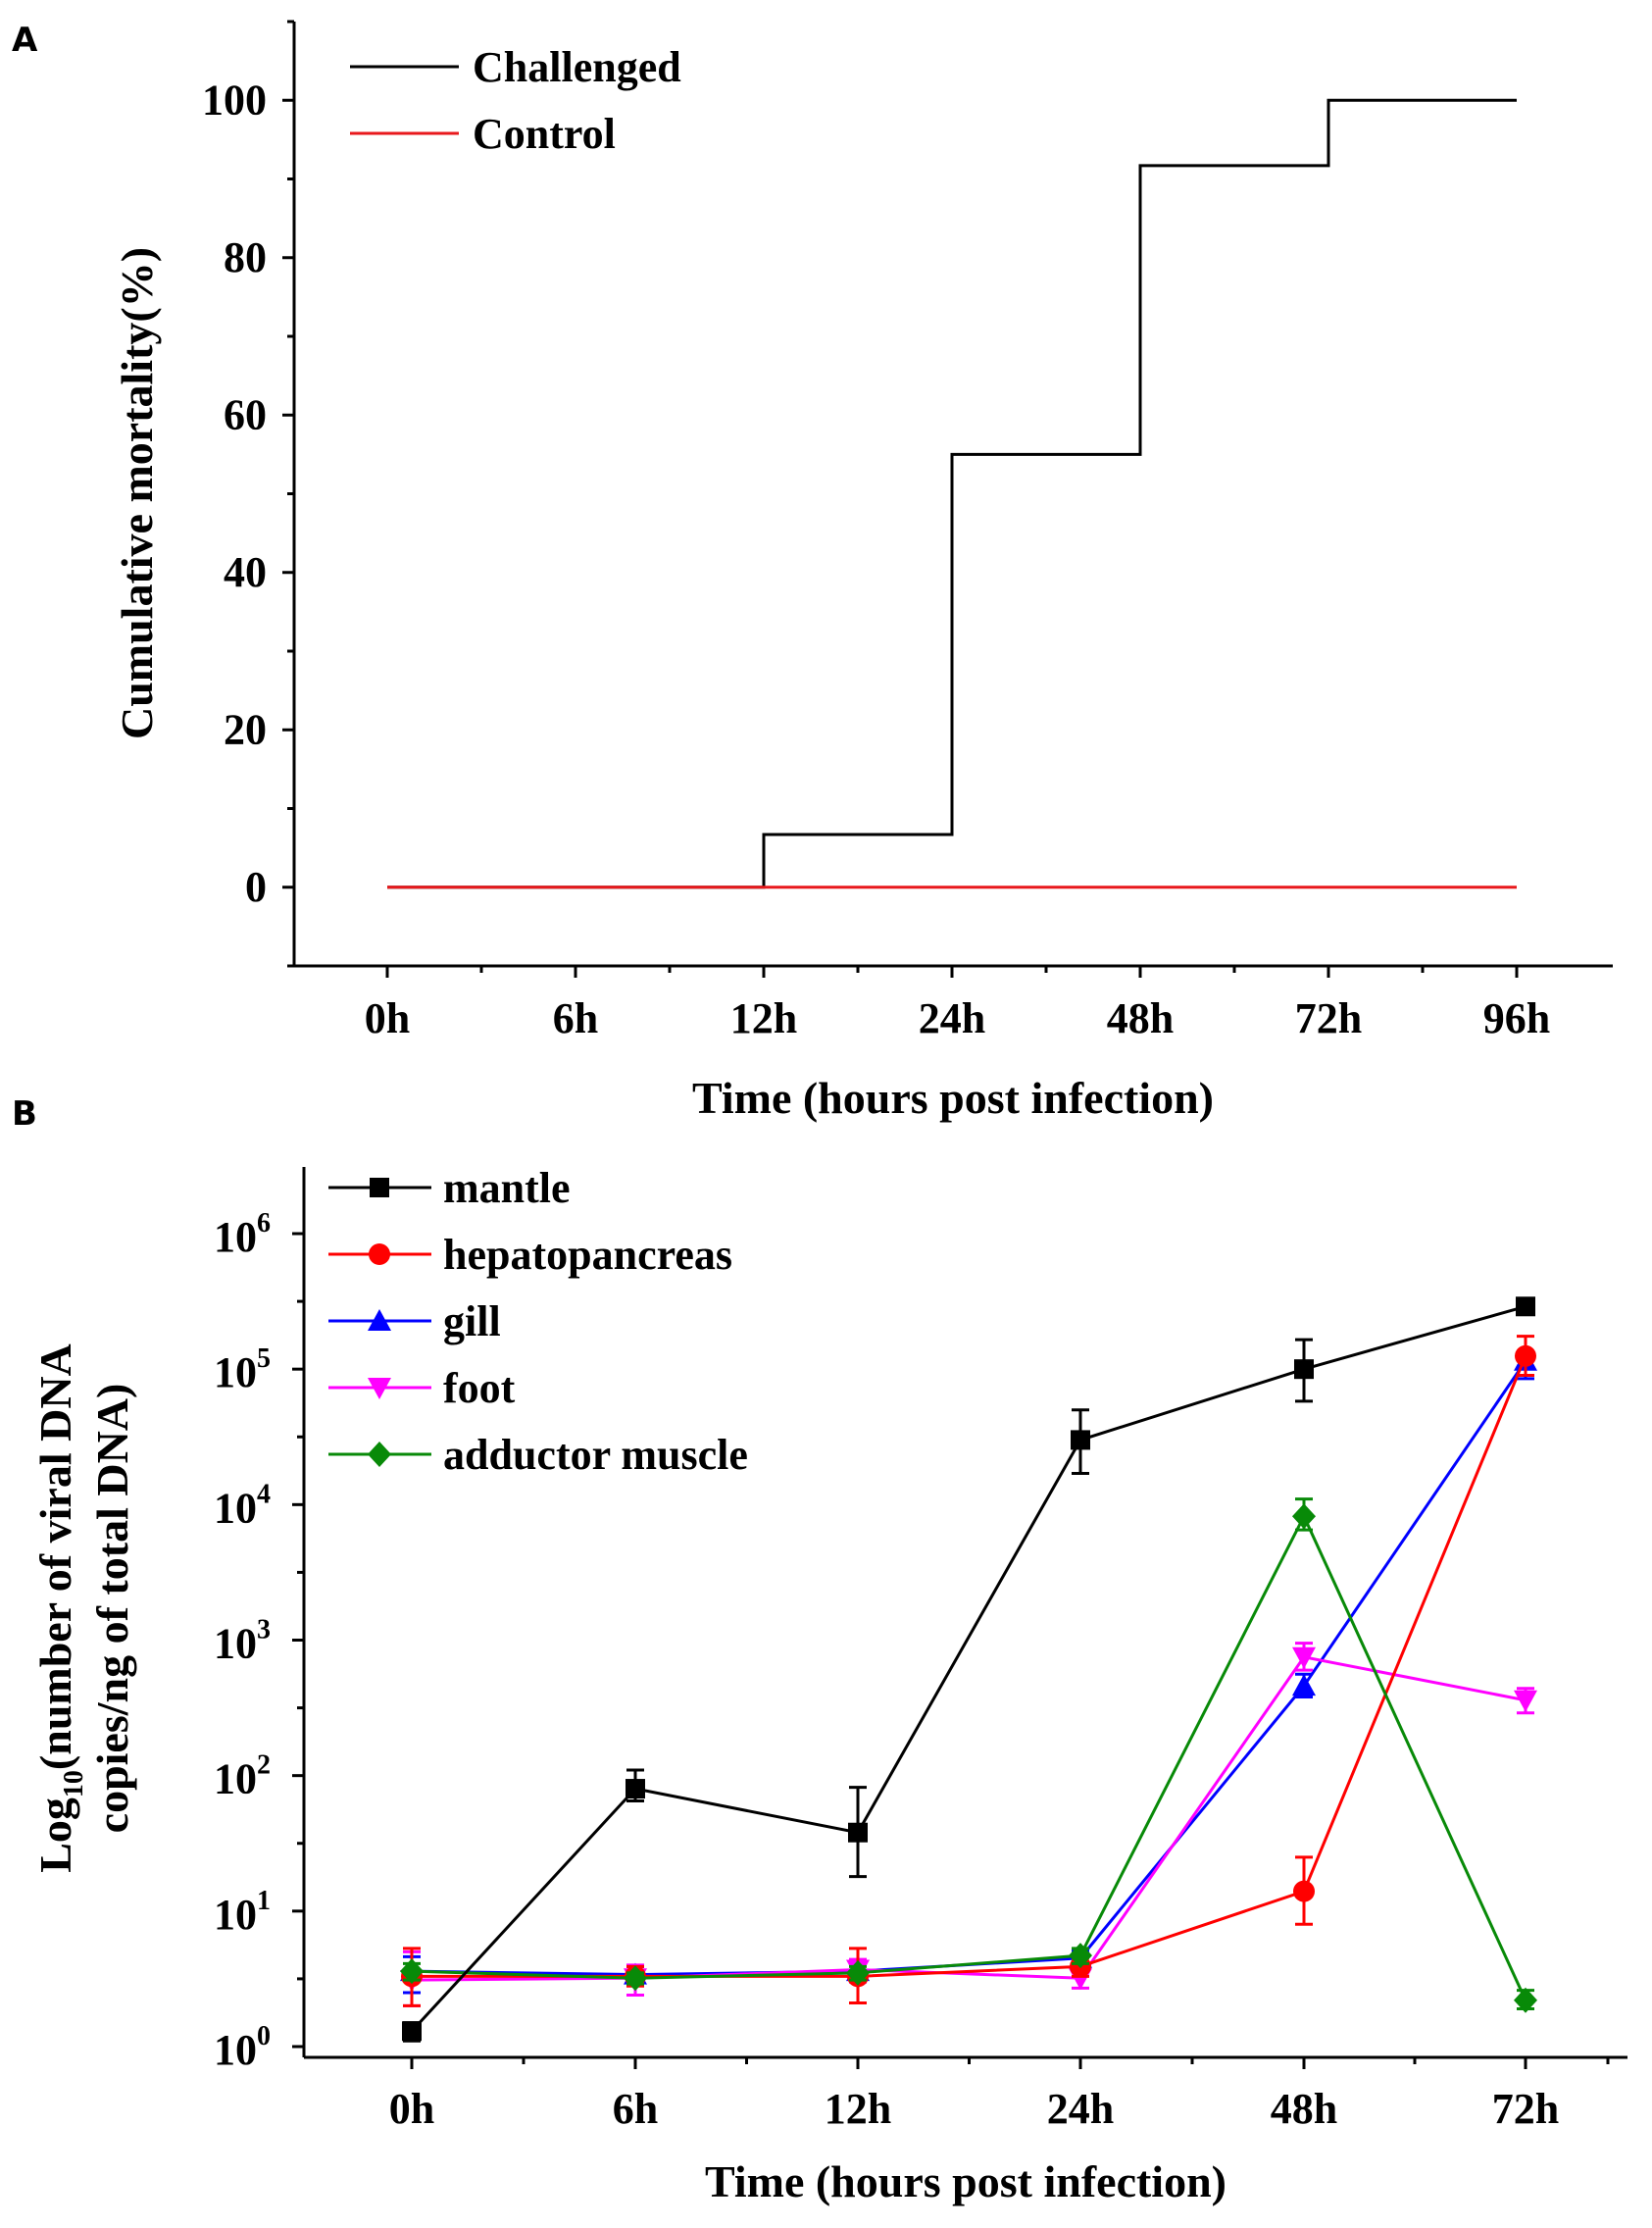 This screenshot has height=2228, width=1652. Describe the element at coordinates (243, 2047) in the screenshot. I see `chart-b-y-tick-label: 10⁰` at that location.